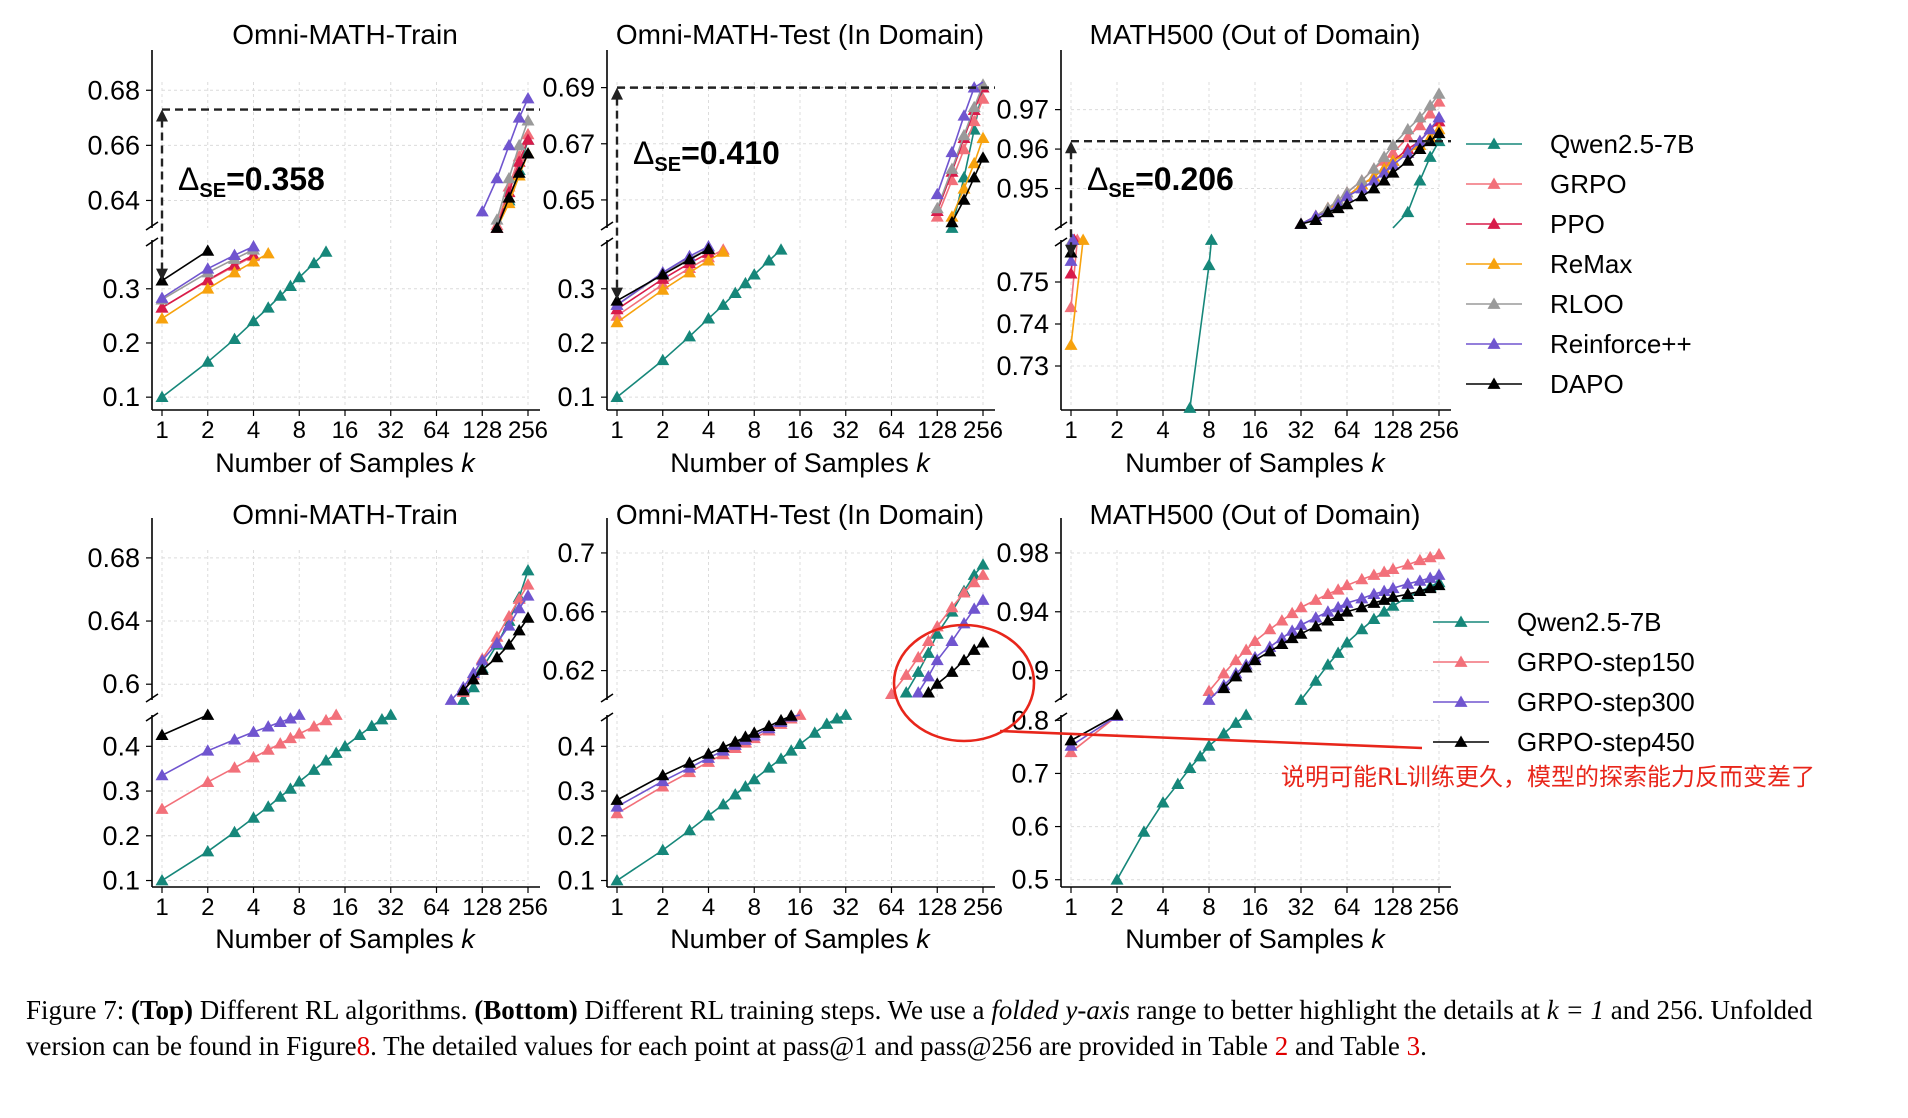 The width and height of the screenshot is (1908, 1118). What do you see at coordinates (1621, 344) in the screenshot?
I see `legend-label: Reinforce++` at bounding box center [1621, 344].